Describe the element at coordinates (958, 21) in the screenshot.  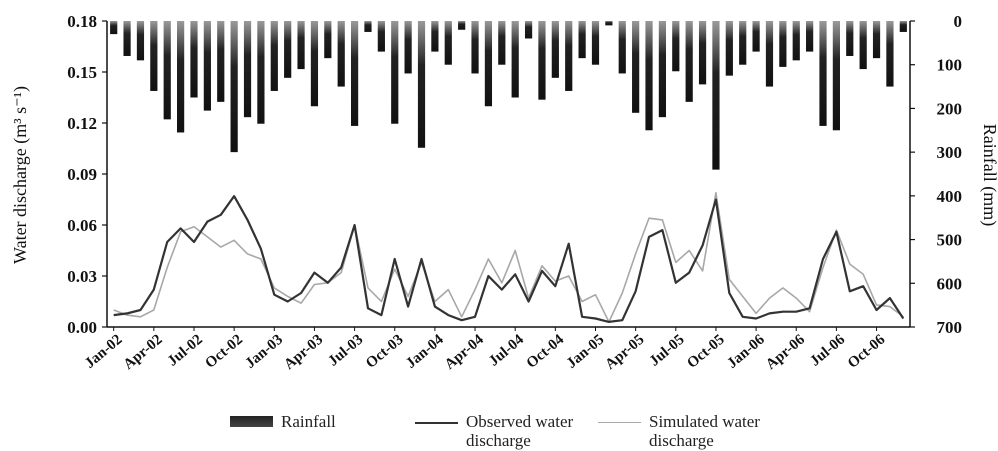
I see `y2-tick-label: 0` at that location.